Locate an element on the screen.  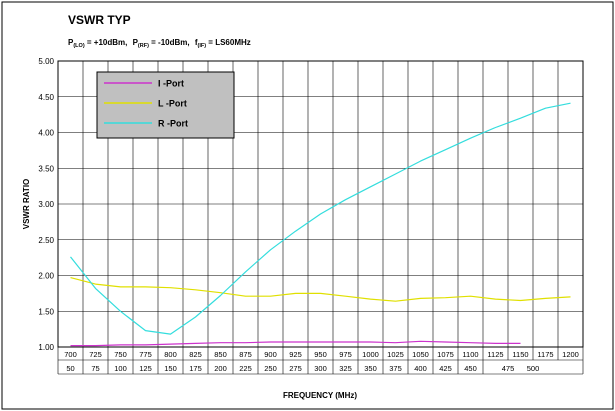
x-tick-label-frequency: 875 is located at coordinates (245, 354).